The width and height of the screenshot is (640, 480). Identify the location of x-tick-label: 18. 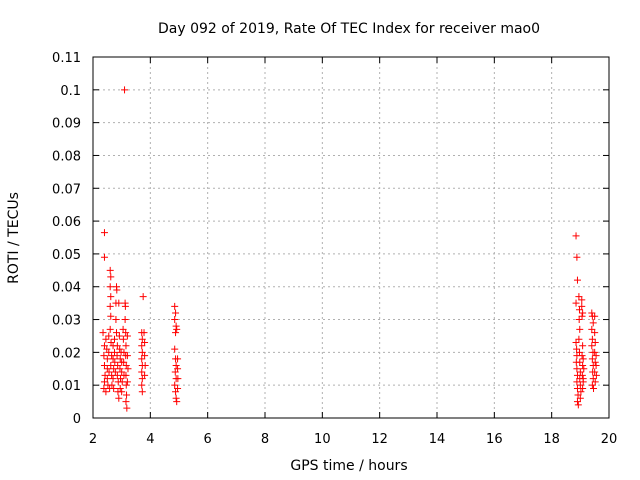
(551, 439).